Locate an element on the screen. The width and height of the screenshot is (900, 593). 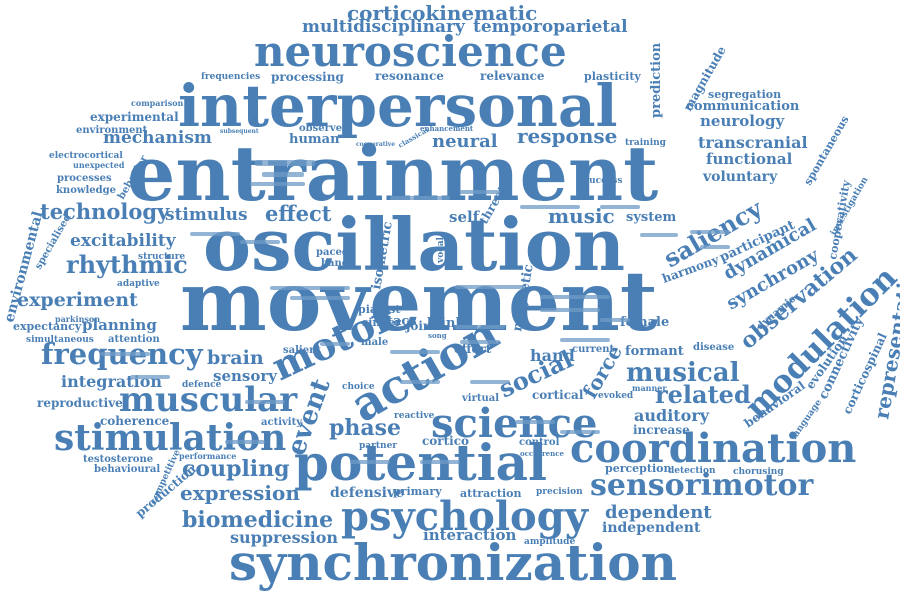
word-dependent: dependent is located at coordinates (658, 512).